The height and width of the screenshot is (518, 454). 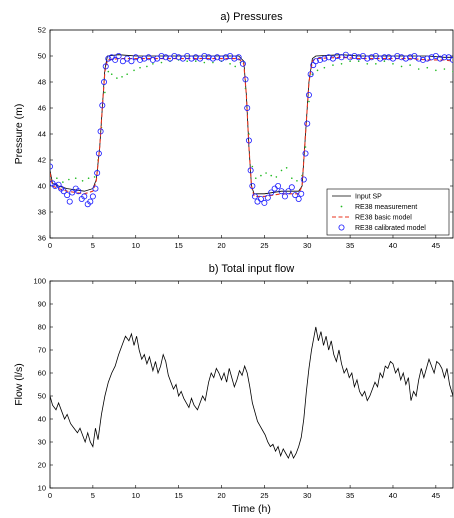 I want to click on legend-entry: Input SP, so click(x=368, y=196).